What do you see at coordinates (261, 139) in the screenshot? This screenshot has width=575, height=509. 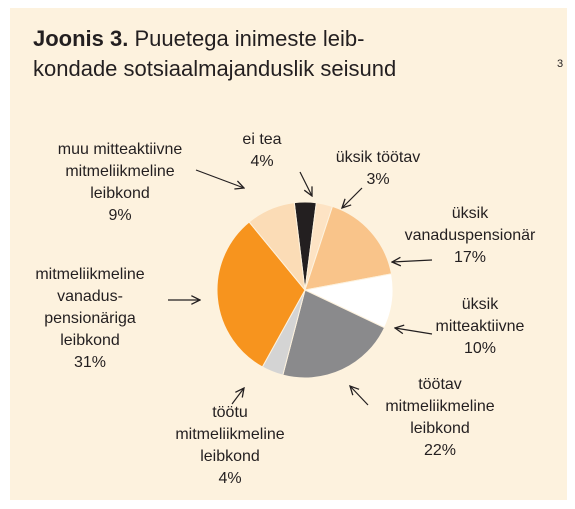 I see `slice-label: ei tea` at bounding box center [261, 139].